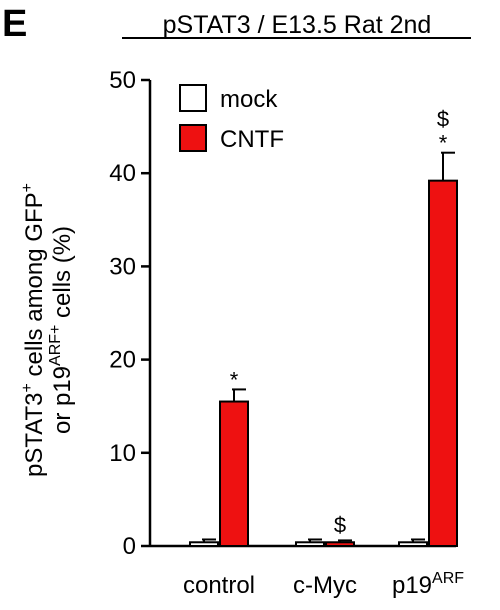 This screenshot has height=610, width=500. What do you see at coordinates (34, 287) in the screenshot?
I see `ylabel-part: cells among GFP` at bounding box center [34, 287].